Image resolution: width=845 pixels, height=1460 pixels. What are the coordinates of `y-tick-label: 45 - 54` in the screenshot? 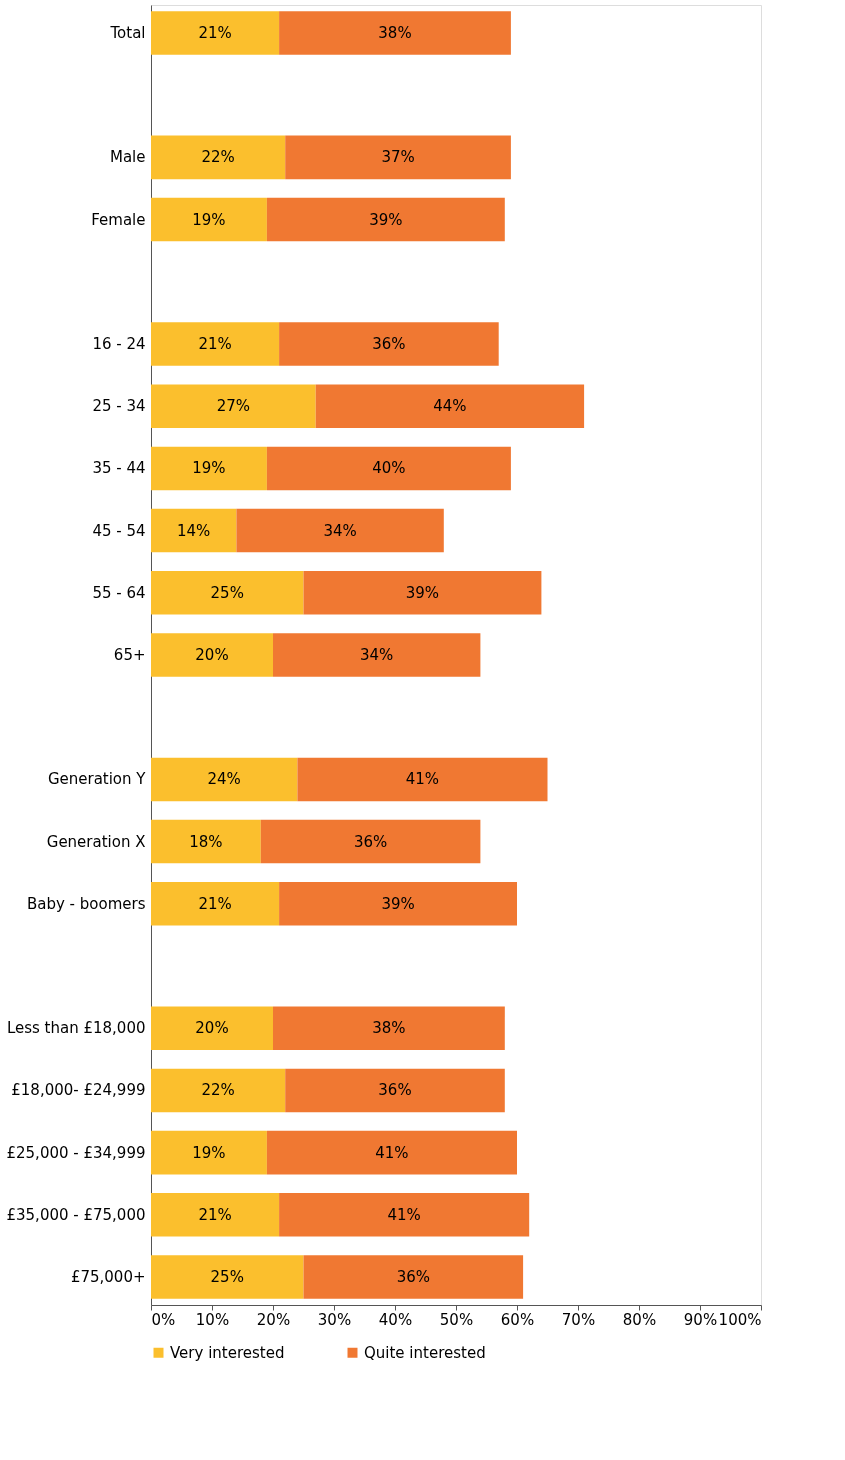 It's located at (119, 530).